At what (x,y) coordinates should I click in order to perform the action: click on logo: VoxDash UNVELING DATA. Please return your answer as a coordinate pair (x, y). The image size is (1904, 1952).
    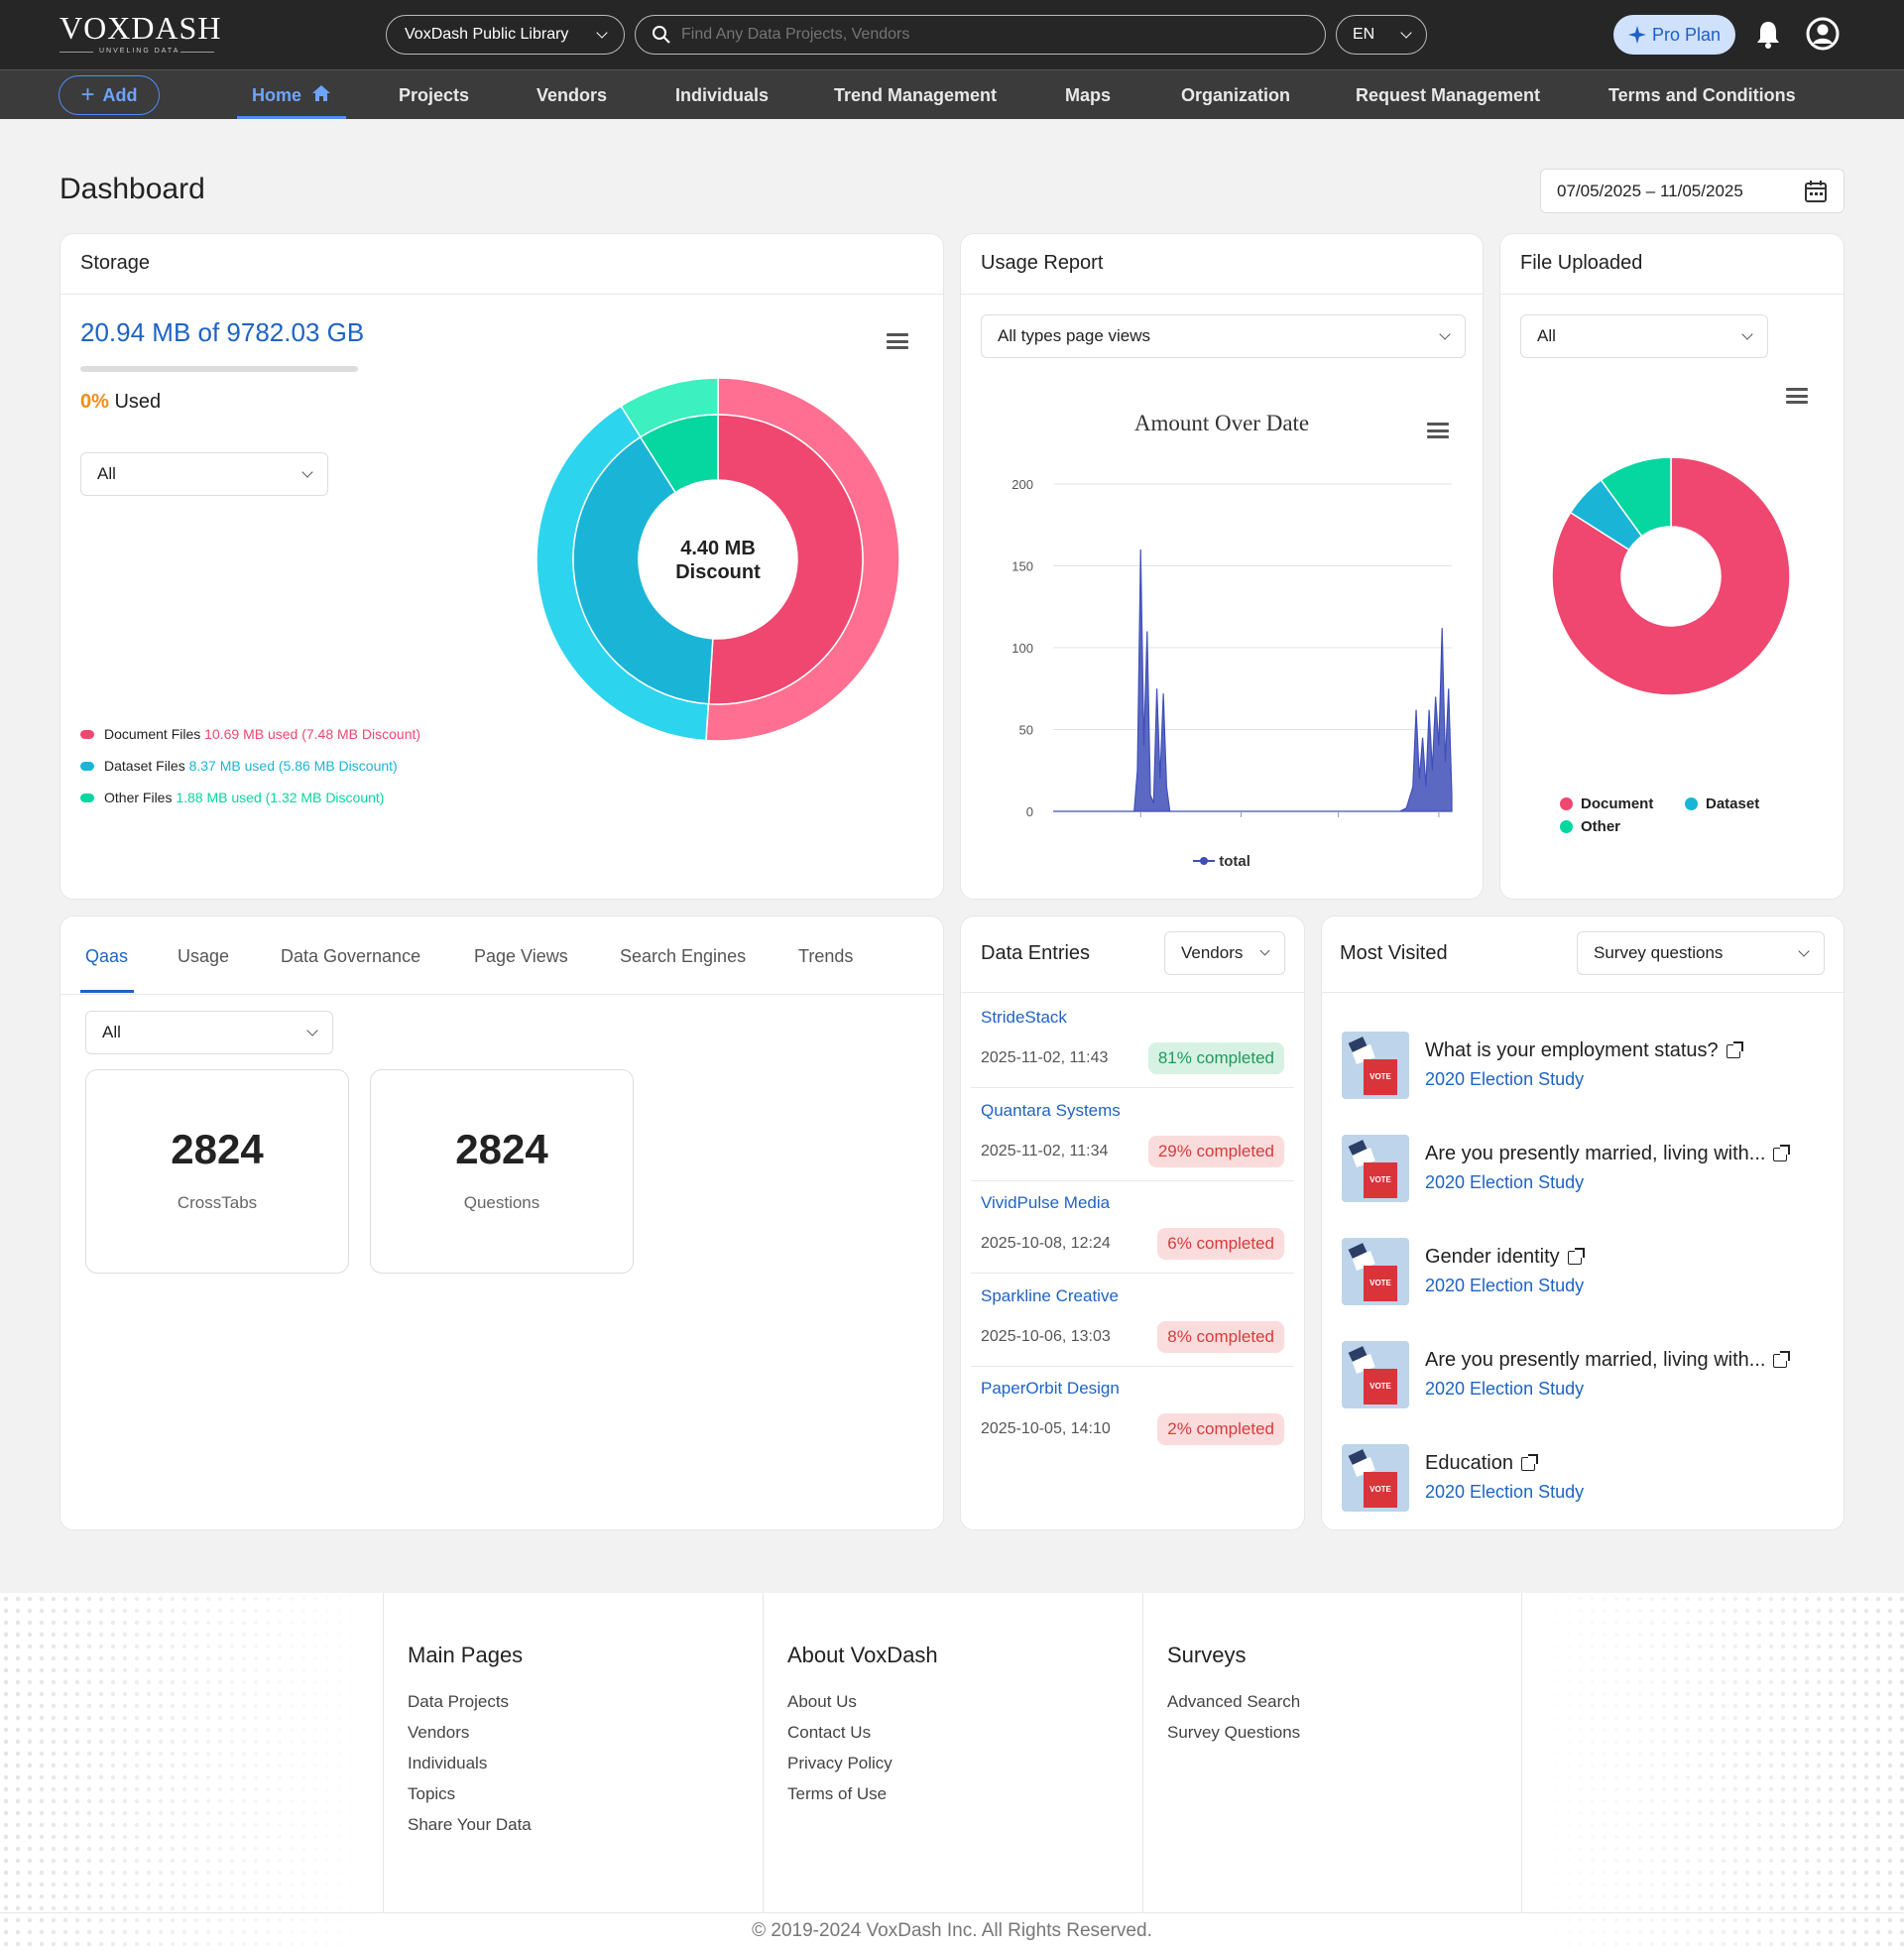
    Looking at the image, I should click on (140, 33).